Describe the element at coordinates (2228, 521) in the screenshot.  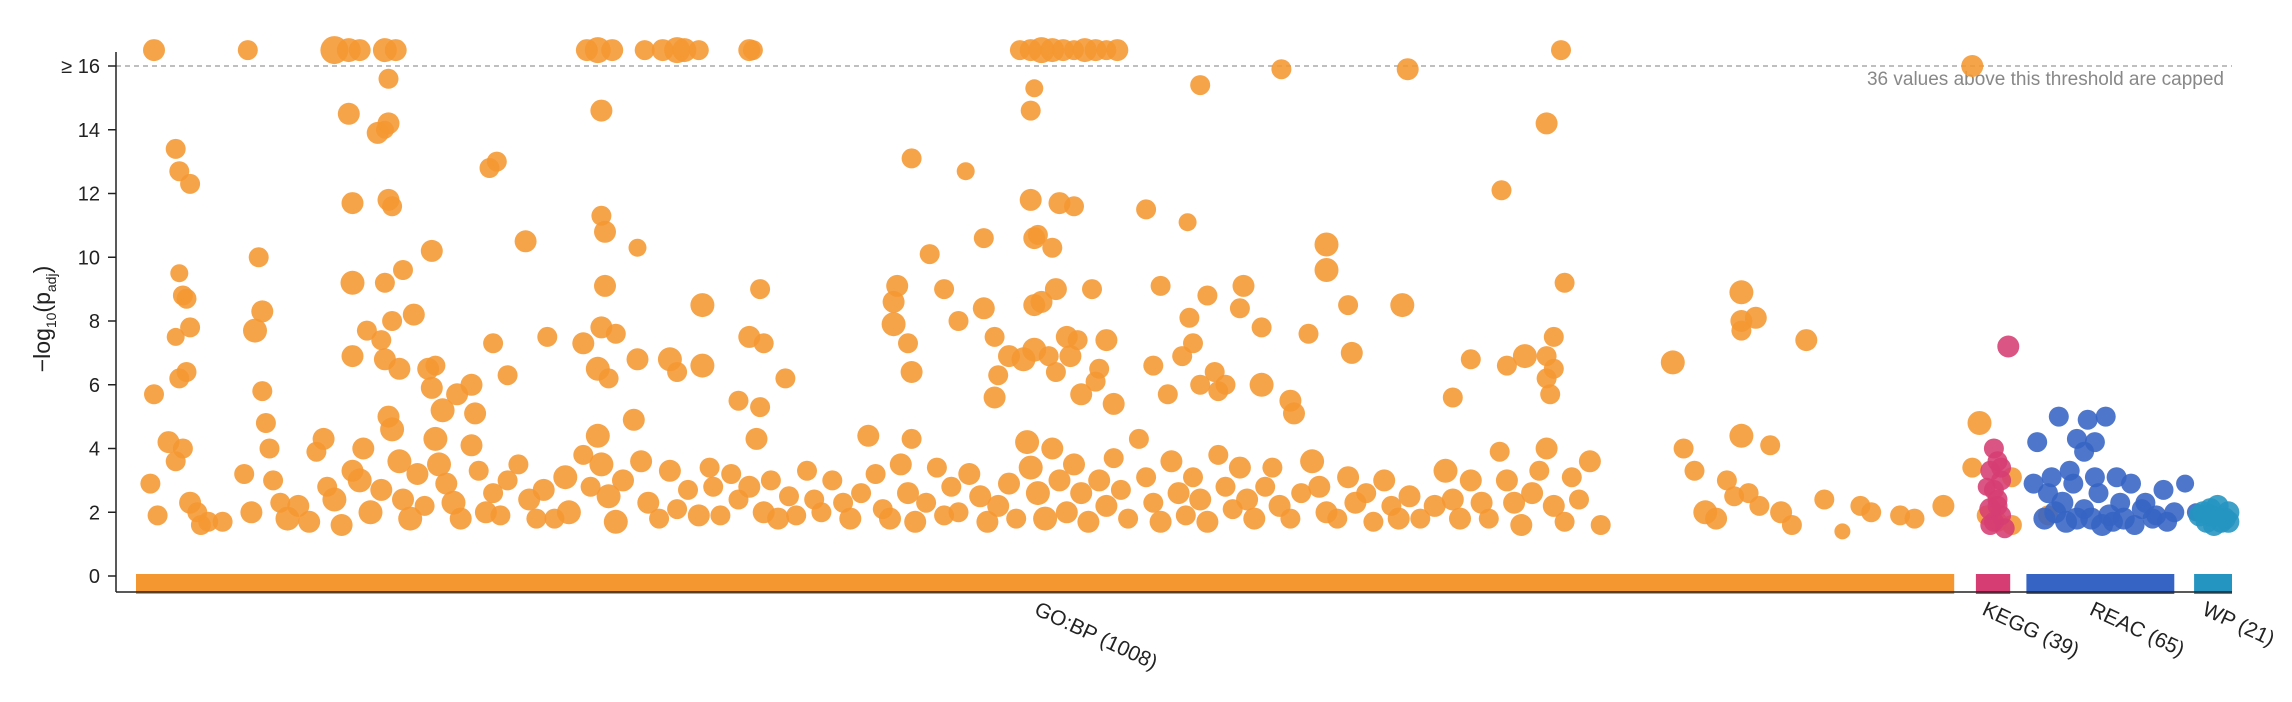
I see `data-point-wp` at that location.